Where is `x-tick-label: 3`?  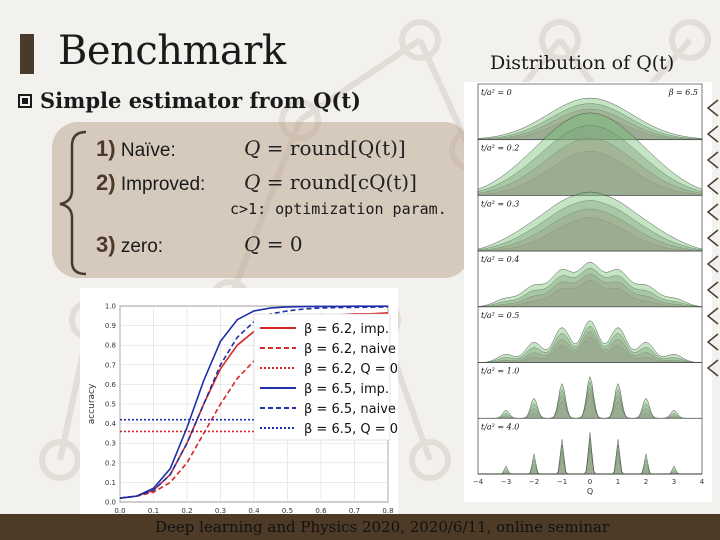 x-tick-label: 3 is located at coordinates (674, 482).